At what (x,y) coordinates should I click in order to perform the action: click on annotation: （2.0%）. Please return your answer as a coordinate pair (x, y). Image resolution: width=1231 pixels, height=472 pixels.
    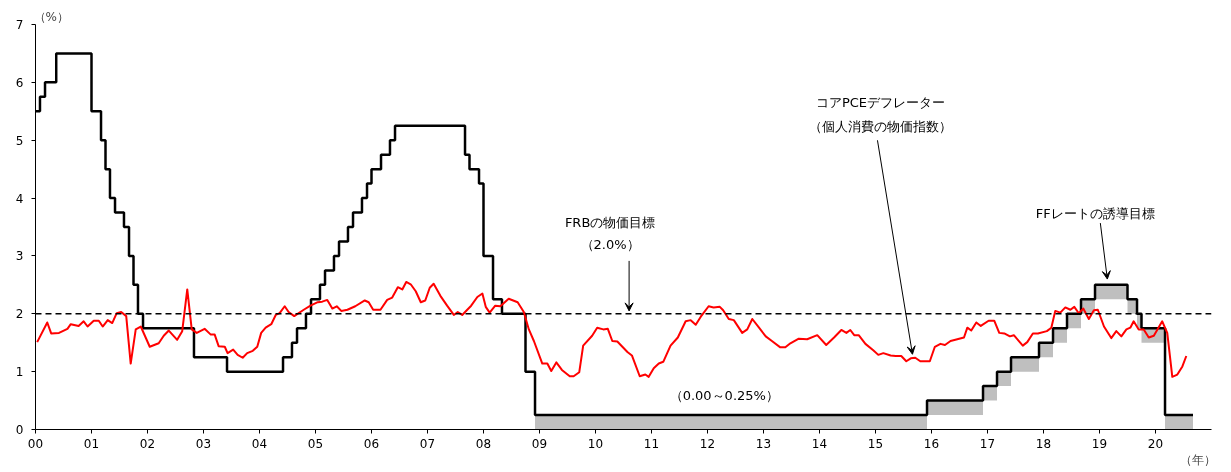
    Looking at the image, I should click on (610, 245).